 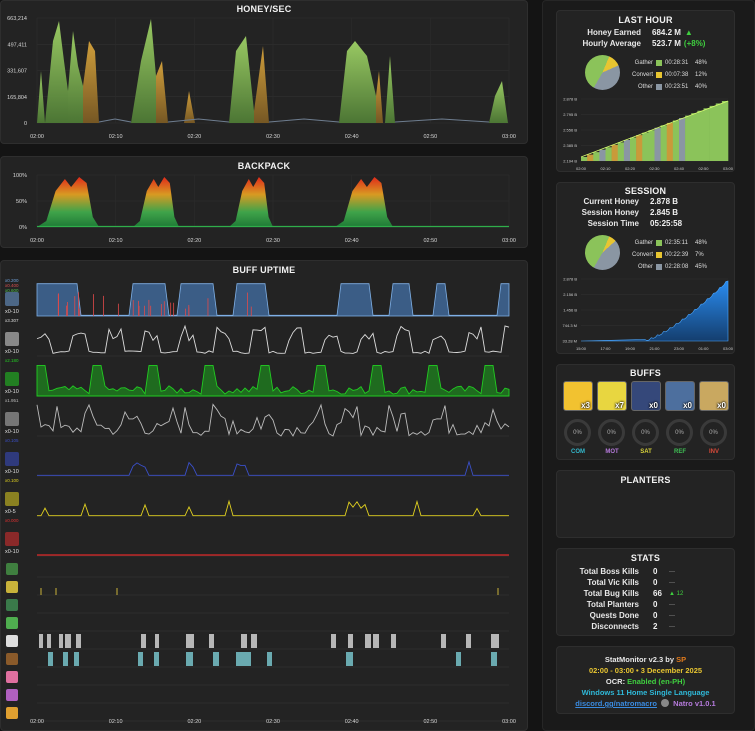 I want to click on legend-label: Other, so click(x=645, y=87).